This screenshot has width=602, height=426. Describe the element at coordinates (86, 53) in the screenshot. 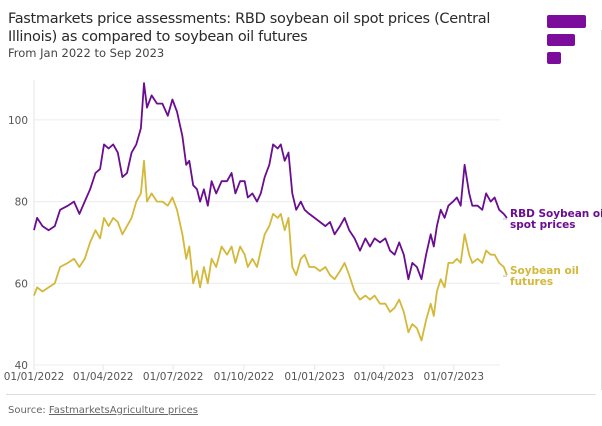

I see `chart-subtitle: From Jan 2022 to Sep 2023` at that location.